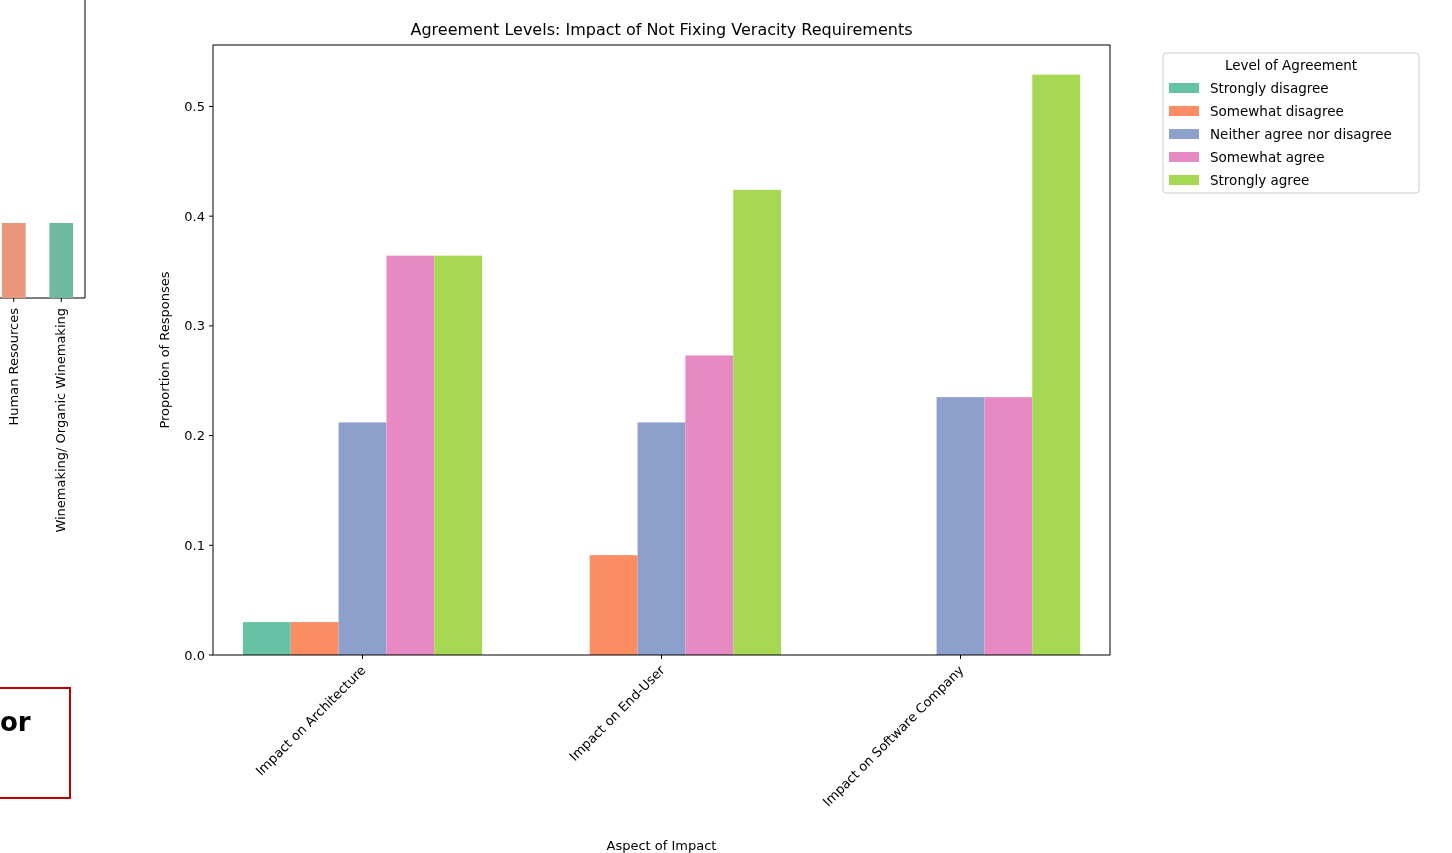 This screenshot has width=1452, height=853. What do you see at coordinates (194, 106) in the screenshot?
I see `y-tick-label: 0.5` at bounding box center [194, 106].